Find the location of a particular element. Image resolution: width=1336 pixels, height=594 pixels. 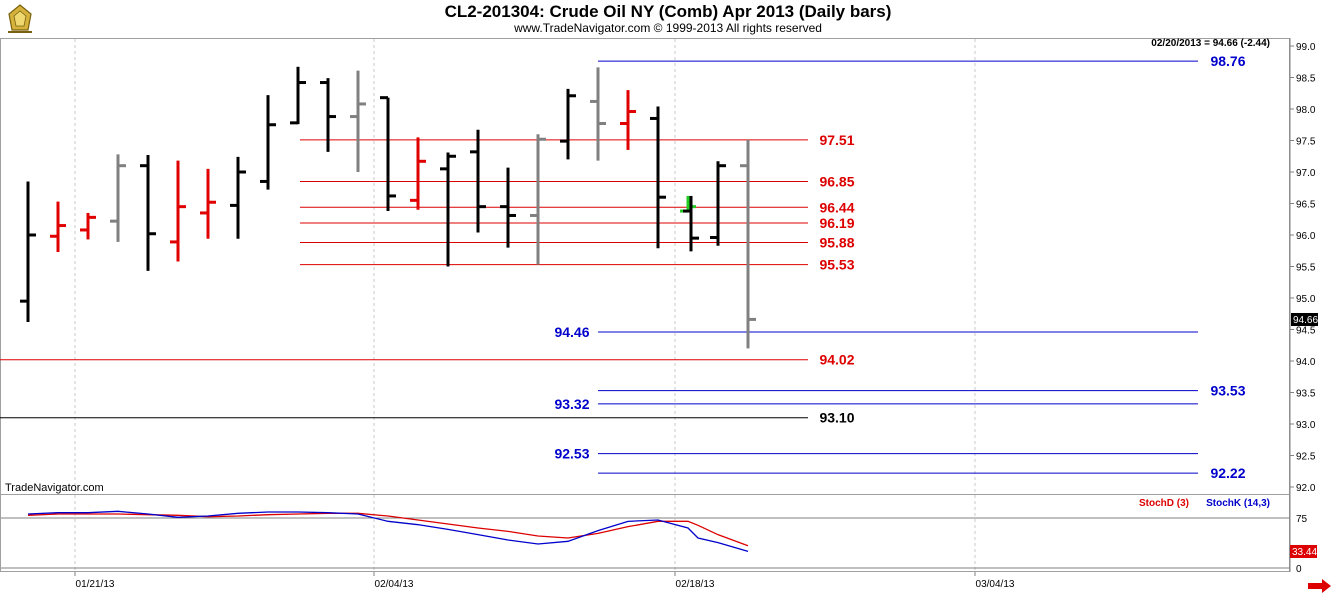

last-price-tag: 94.66 is located at coordinates (1305, 320).